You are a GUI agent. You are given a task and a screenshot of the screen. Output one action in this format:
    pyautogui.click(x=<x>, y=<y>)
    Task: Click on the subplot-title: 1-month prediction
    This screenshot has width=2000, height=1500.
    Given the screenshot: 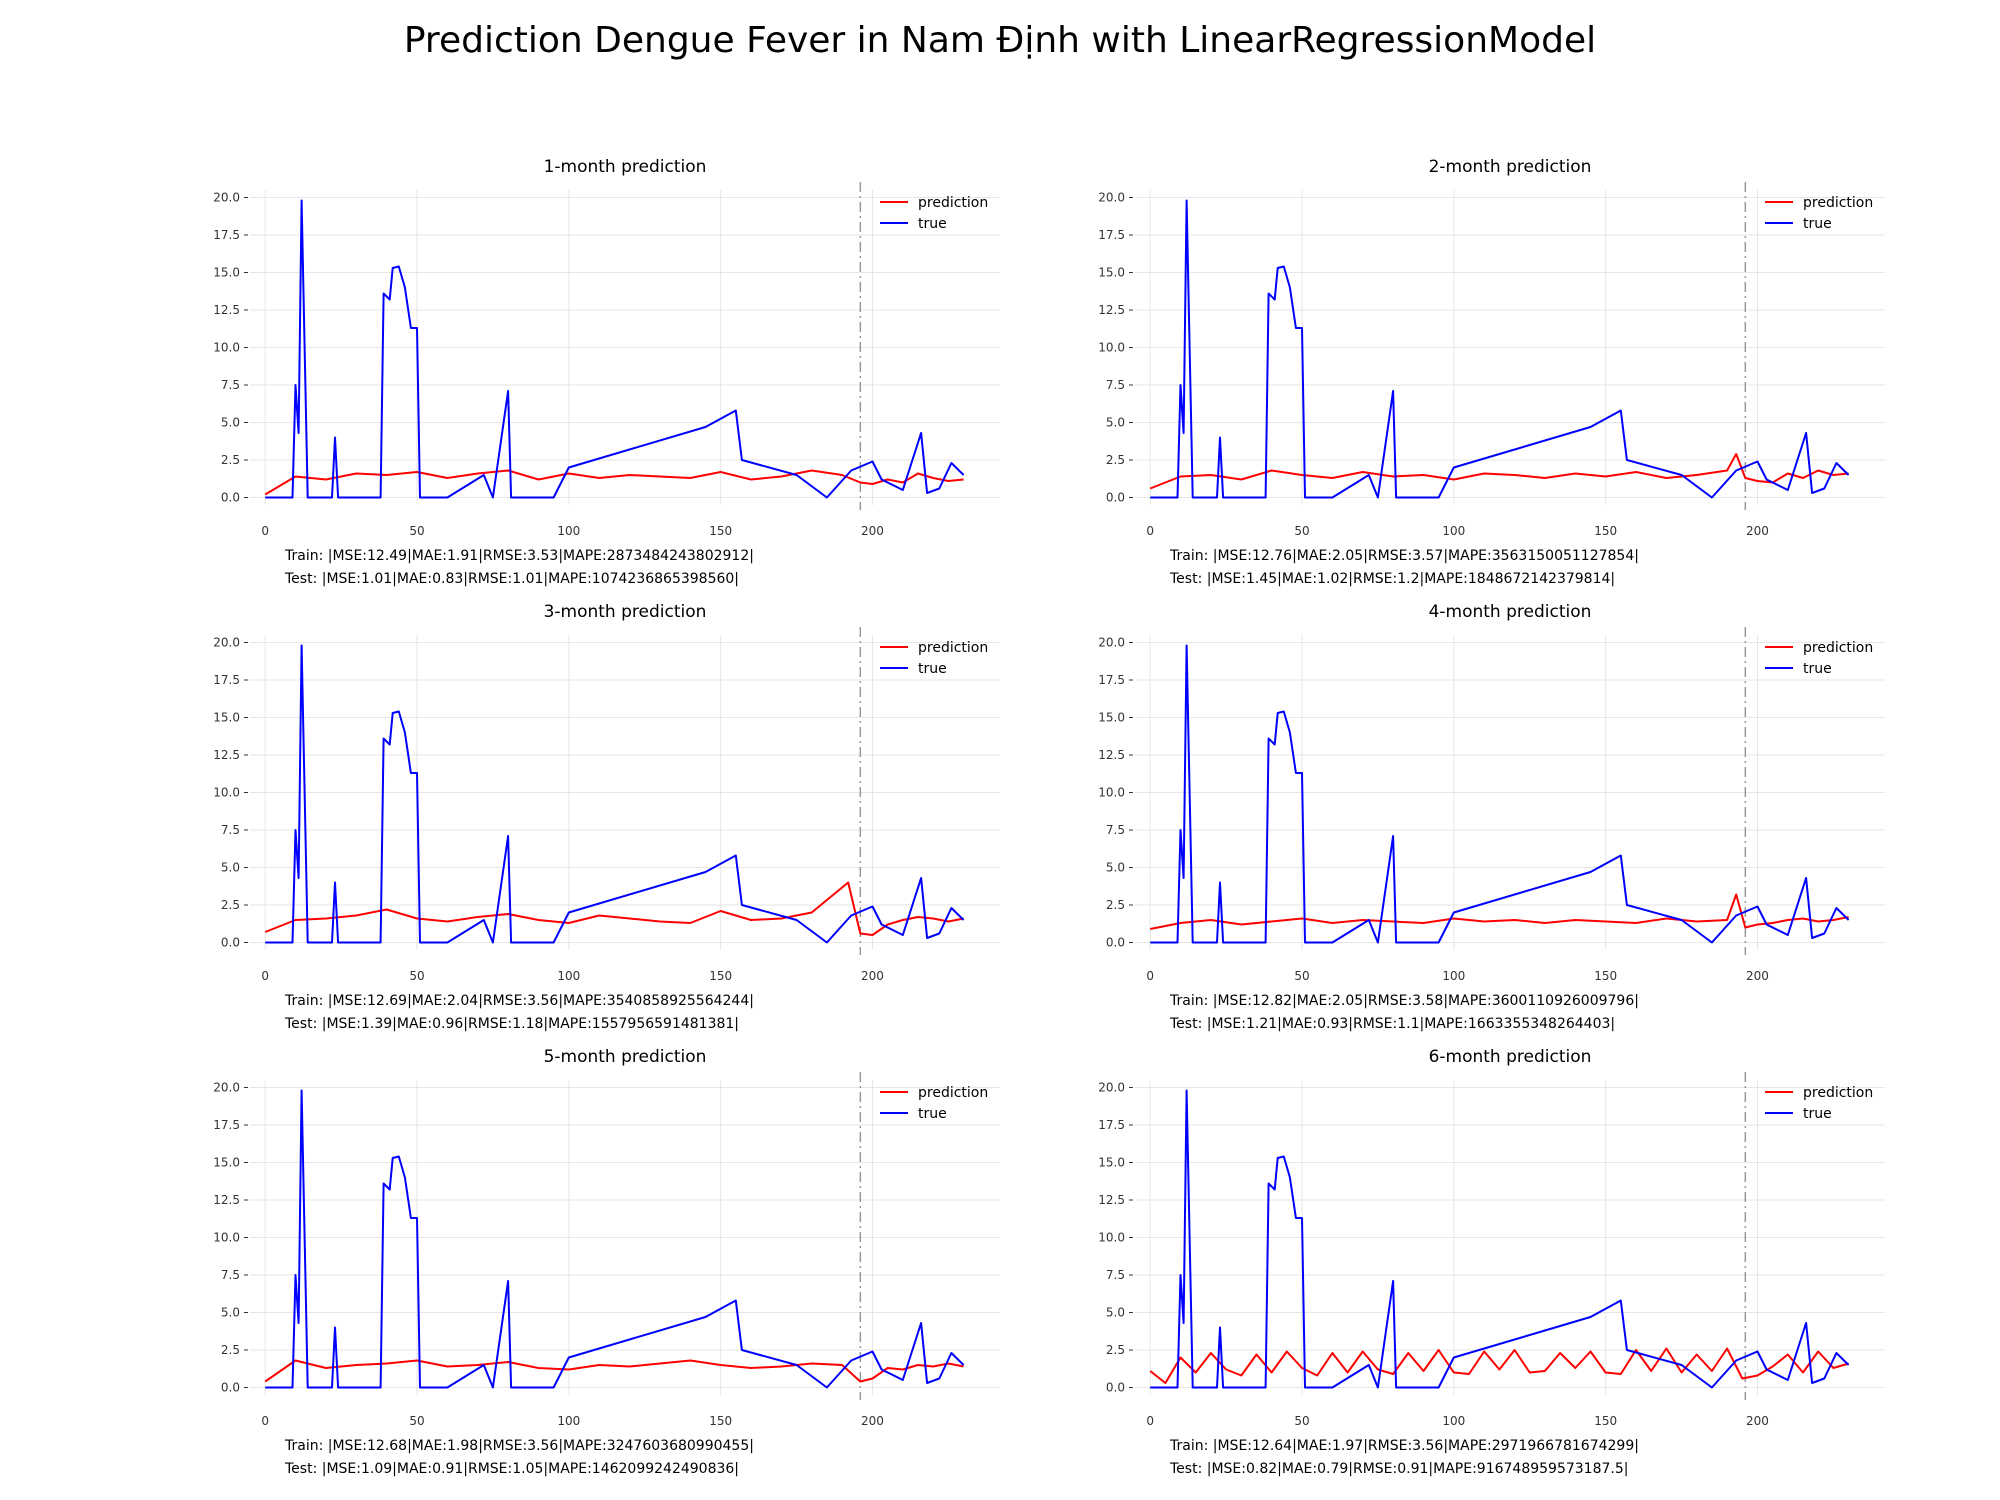 What is the action you would take?
    pyautogui.click(x=625, y=167)
    